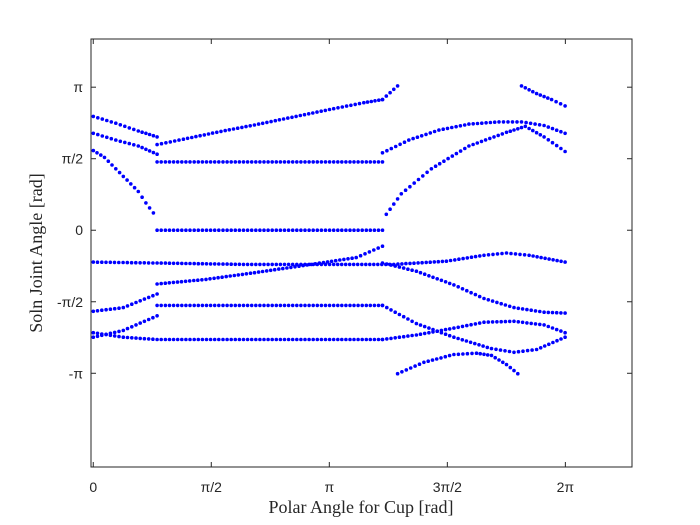 The width and height of the screenshot is (700, 525). Describe the element at coordinates (73, 159) in the screenshot. I see `y-tick-label: π/2` at that location.